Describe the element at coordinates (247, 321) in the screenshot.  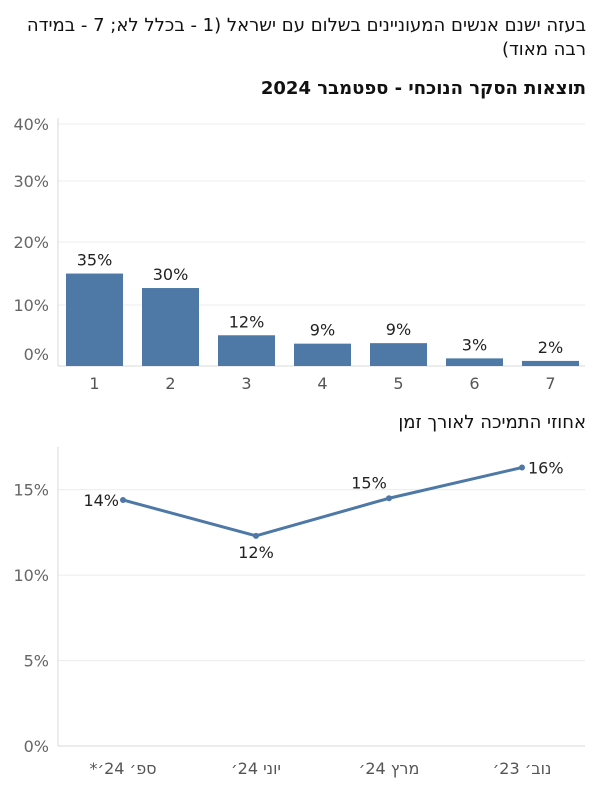
I see `bar-data-label: 12%` at that location.